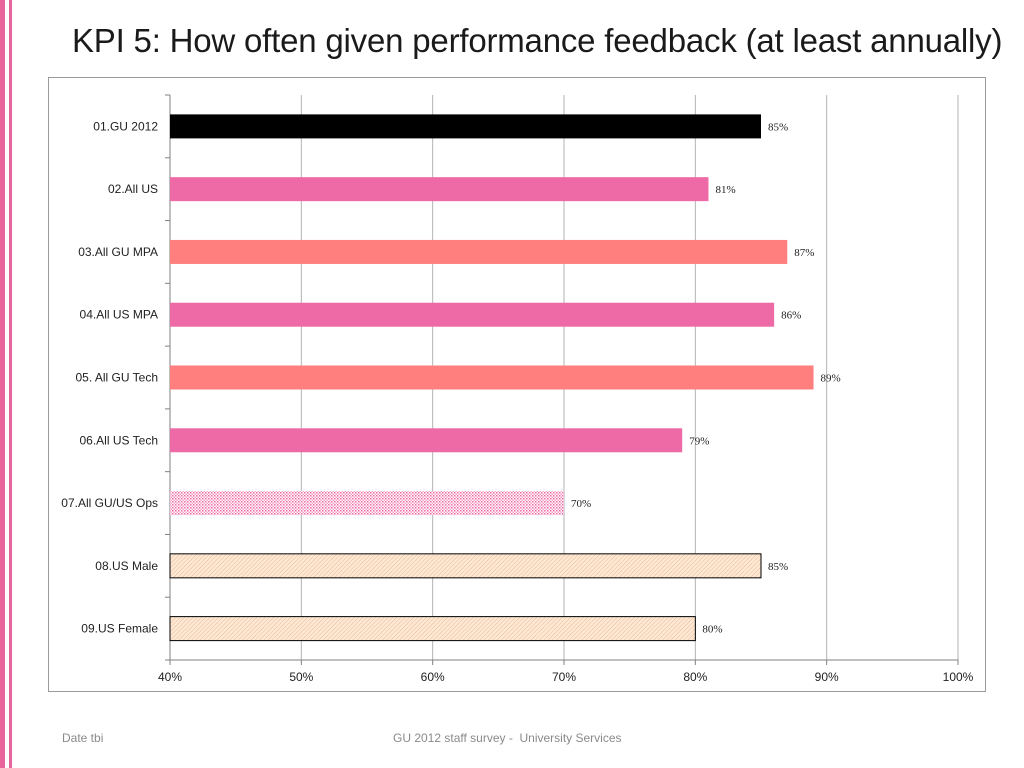 This screenshot has width=1024, height=768. What do you see at coordinates (170, 677) in the screenshot?
I see `x-tick-label: 40%` at bounding box center [170, 677].